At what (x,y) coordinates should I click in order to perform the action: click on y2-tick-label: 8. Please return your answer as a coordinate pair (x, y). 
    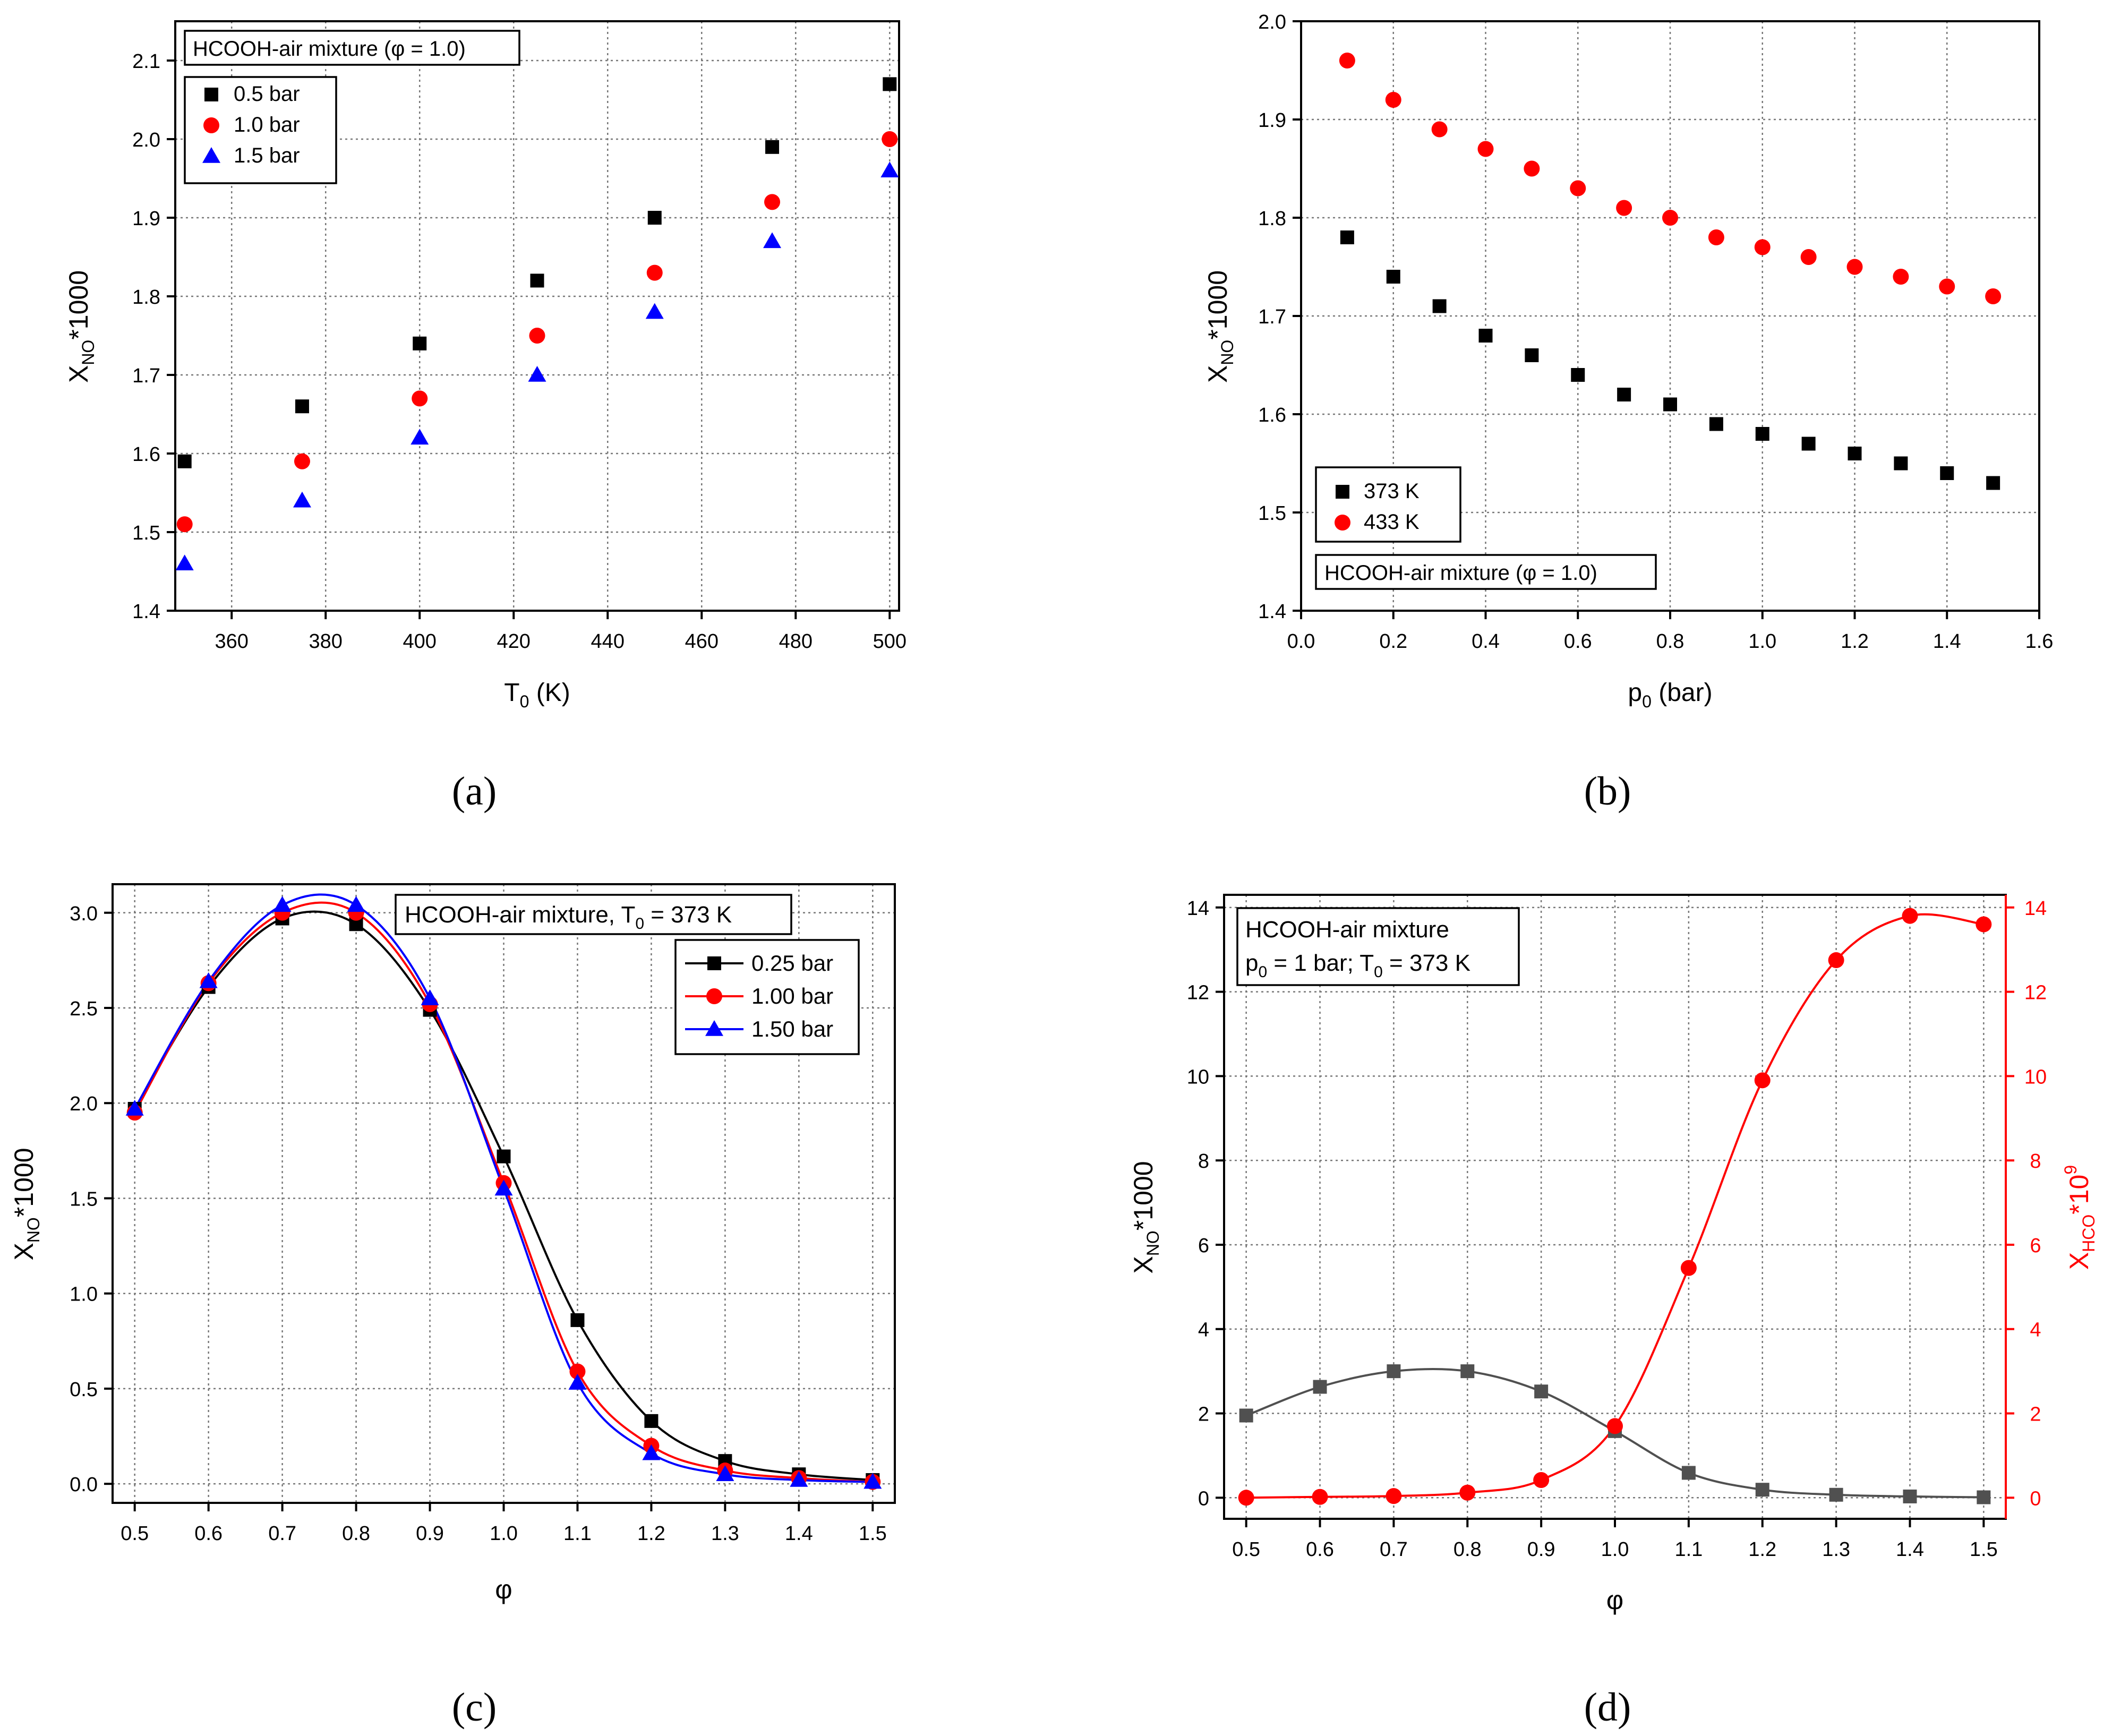
    Looking at the image, I should click on (2036, 1161).